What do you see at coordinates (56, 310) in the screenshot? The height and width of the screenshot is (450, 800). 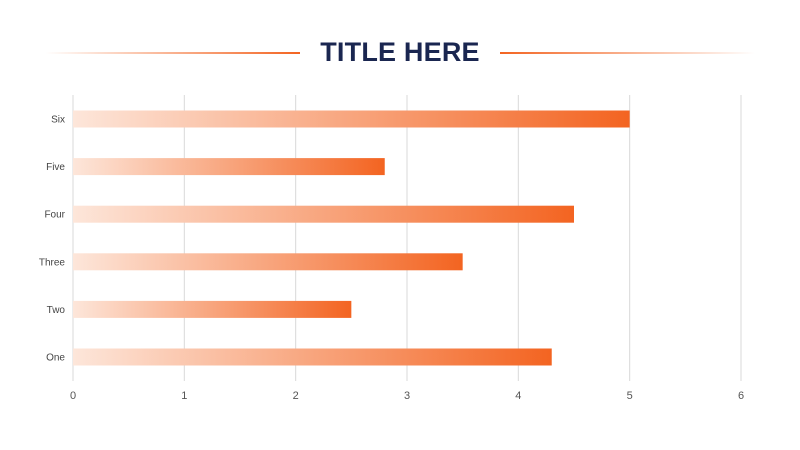 I see `category-label-two: Two` at bounding box center [56, 310].